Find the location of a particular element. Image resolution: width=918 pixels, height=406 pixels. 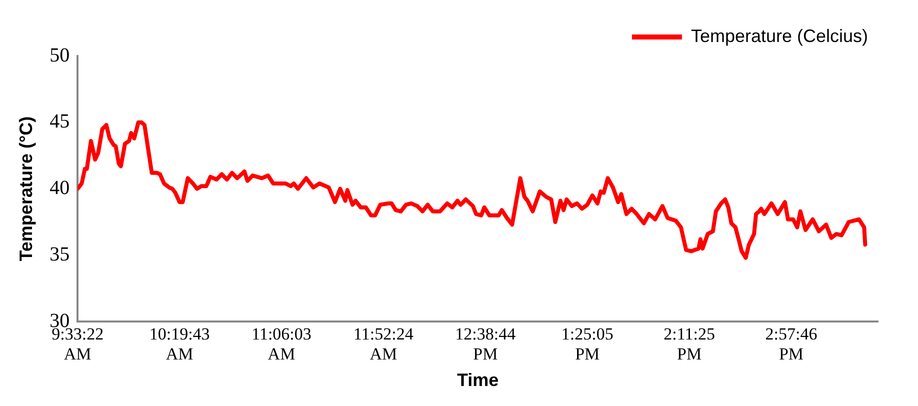

x-tick-label: 2:11:25 PM is located at coordinates (689, 344).